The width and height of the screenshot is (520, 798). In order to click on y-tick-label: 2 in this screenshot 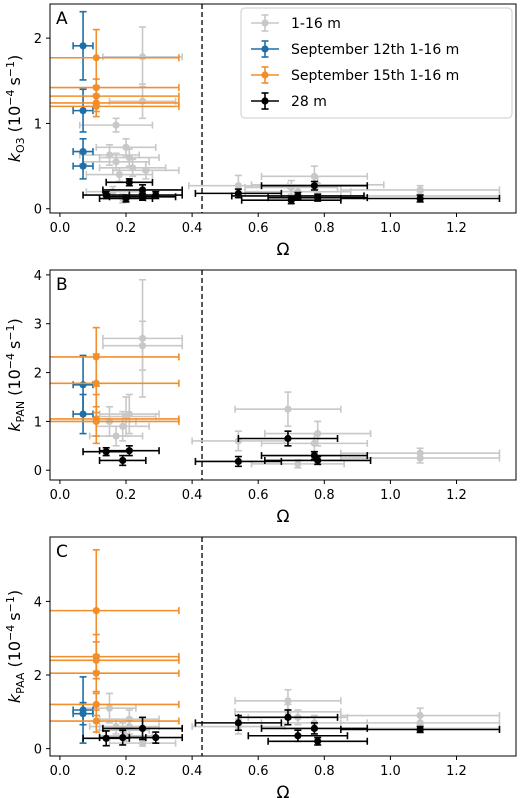, I will do `click(38, 39)`.